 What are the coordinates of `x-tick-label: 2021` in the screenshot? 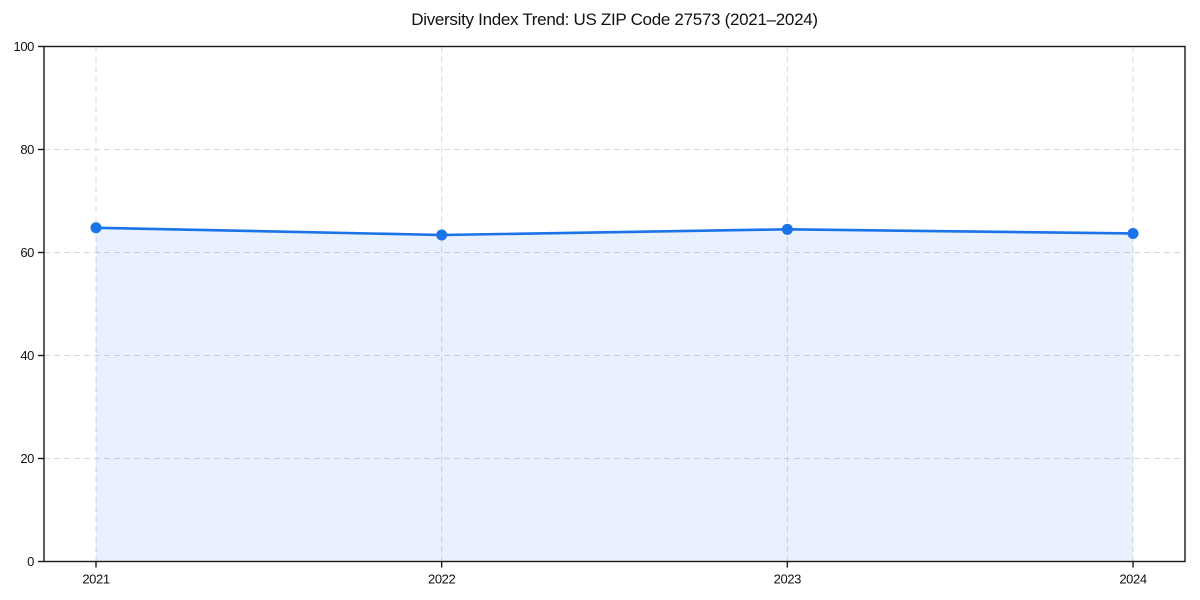 It's located at (95, 579).